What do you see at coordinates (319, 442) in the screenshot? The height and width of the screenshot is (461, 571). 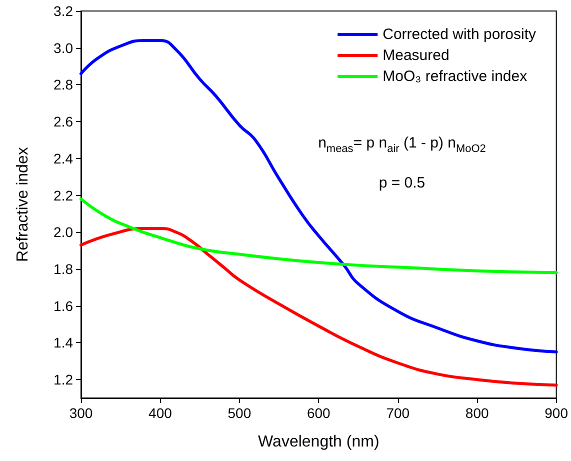 I see `x-axis-title: Wavelength (nm)` at bounding box center [319, 442].